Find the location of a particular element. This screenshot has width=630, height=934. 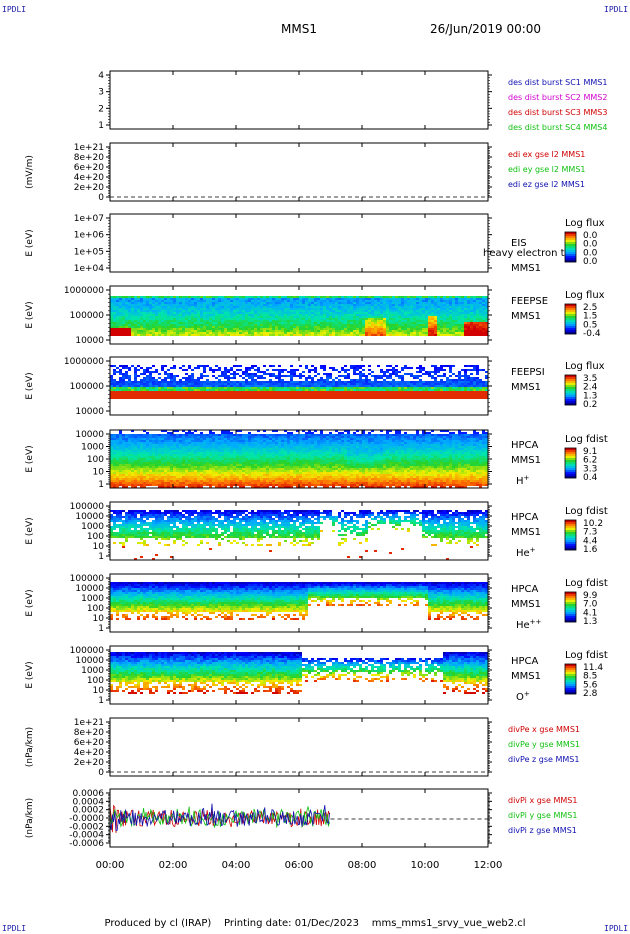

y-tick-label: 1e+04 is located at coordinates (89, 269).